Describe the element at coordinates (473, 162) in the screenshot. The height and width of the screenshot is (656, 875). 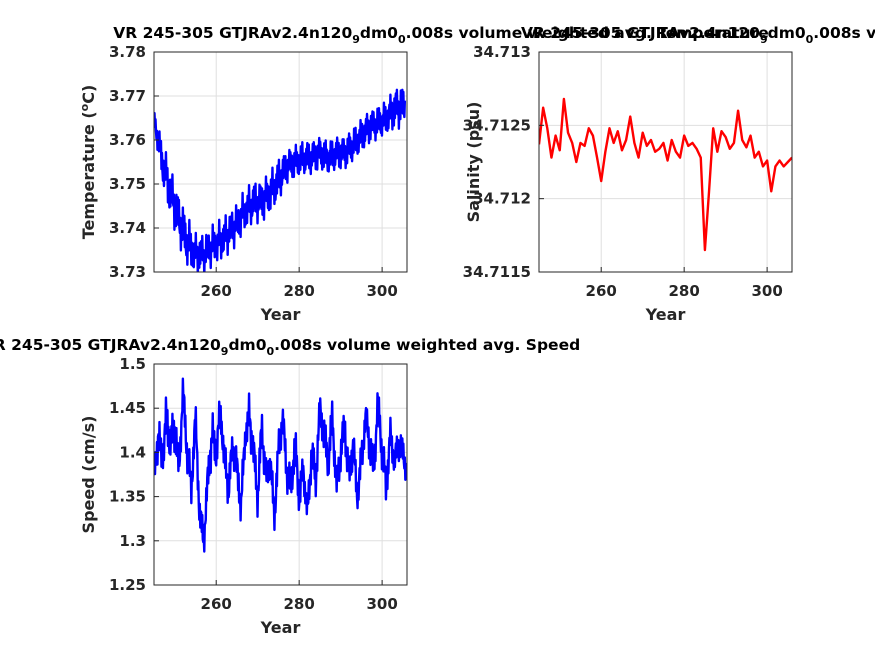
I see `y-axis-label: Salinity (psu)` at that location.